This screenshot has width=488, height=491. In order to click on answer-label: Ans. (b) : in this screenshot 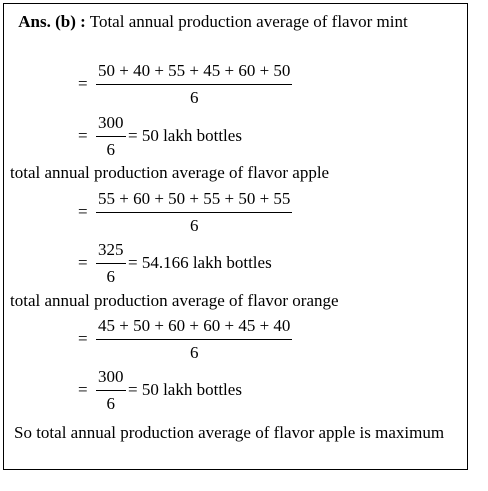, I will do `click(52, 21)`.